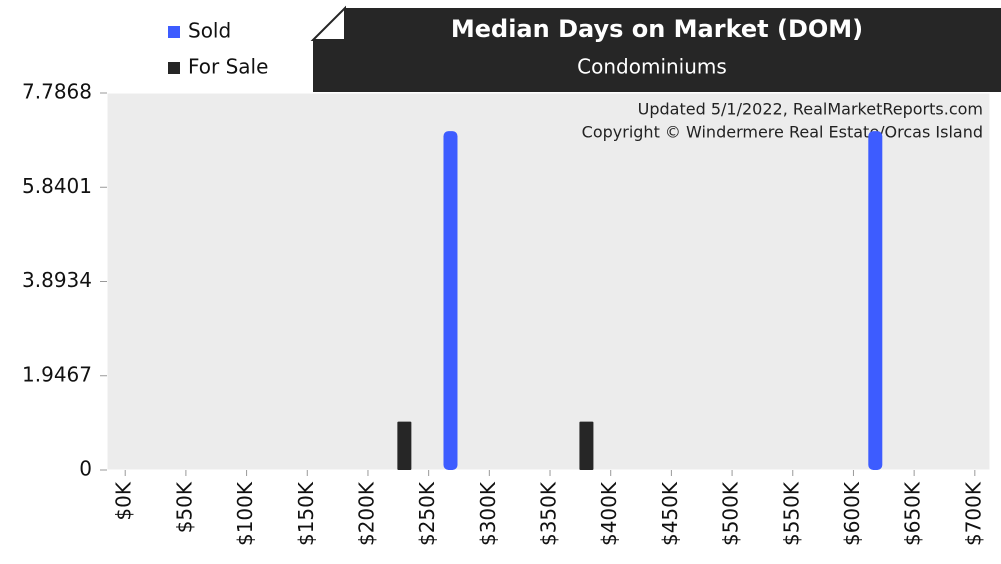 The image size is (1001, 564). I want to click on x-tick-label: $700K, so click(973, 513).